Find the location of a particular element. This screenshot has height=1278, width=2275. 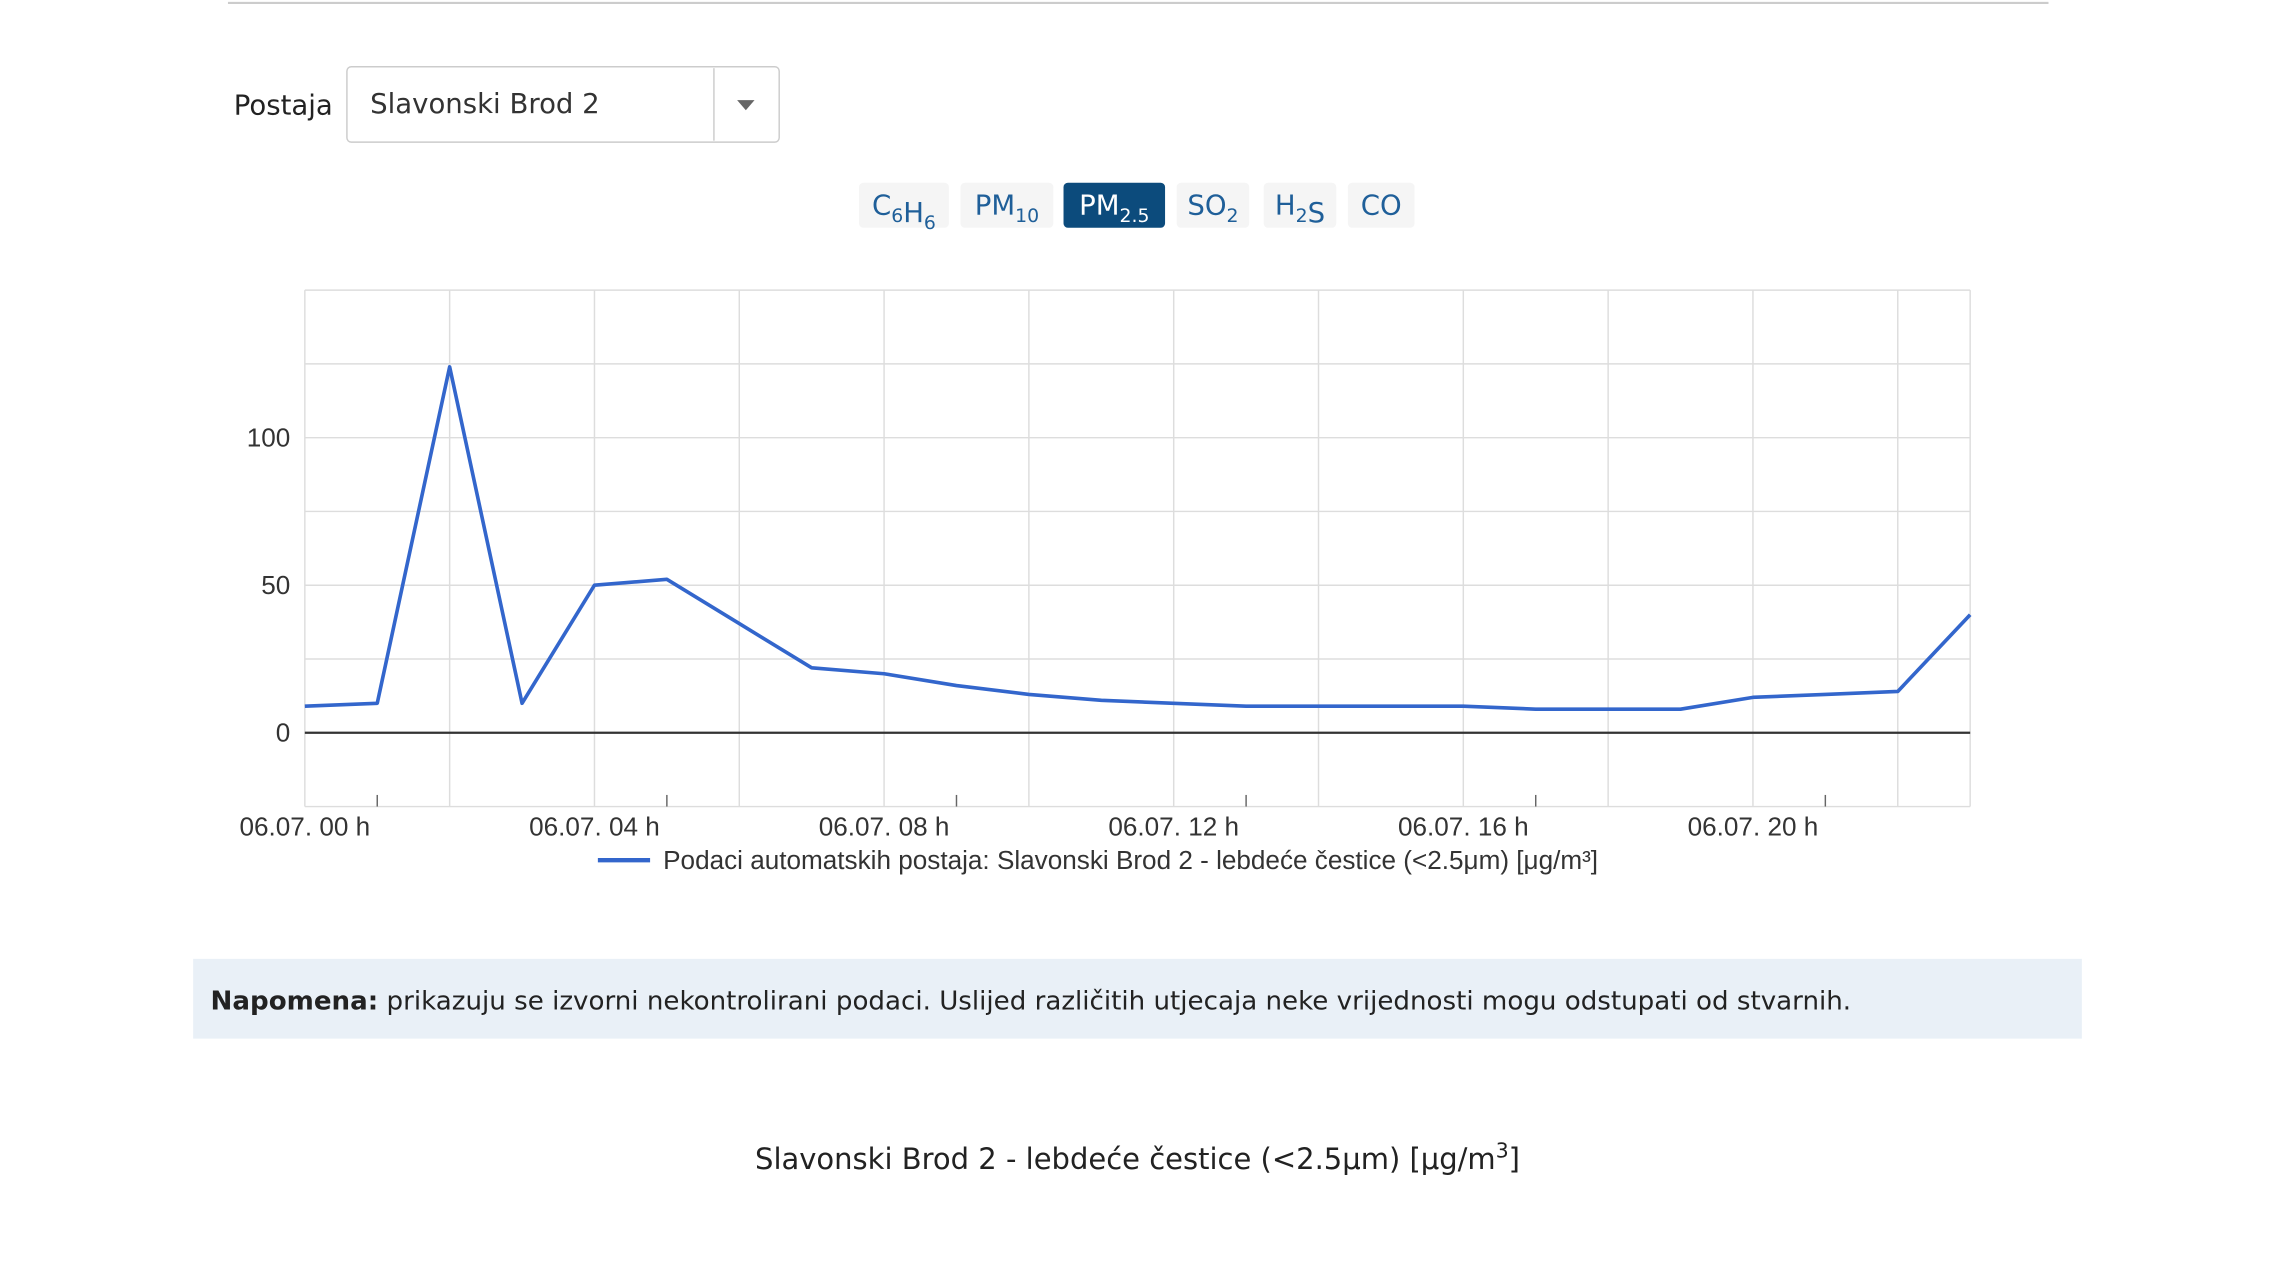

button-label: CO is located at coordinates (1381, 206).